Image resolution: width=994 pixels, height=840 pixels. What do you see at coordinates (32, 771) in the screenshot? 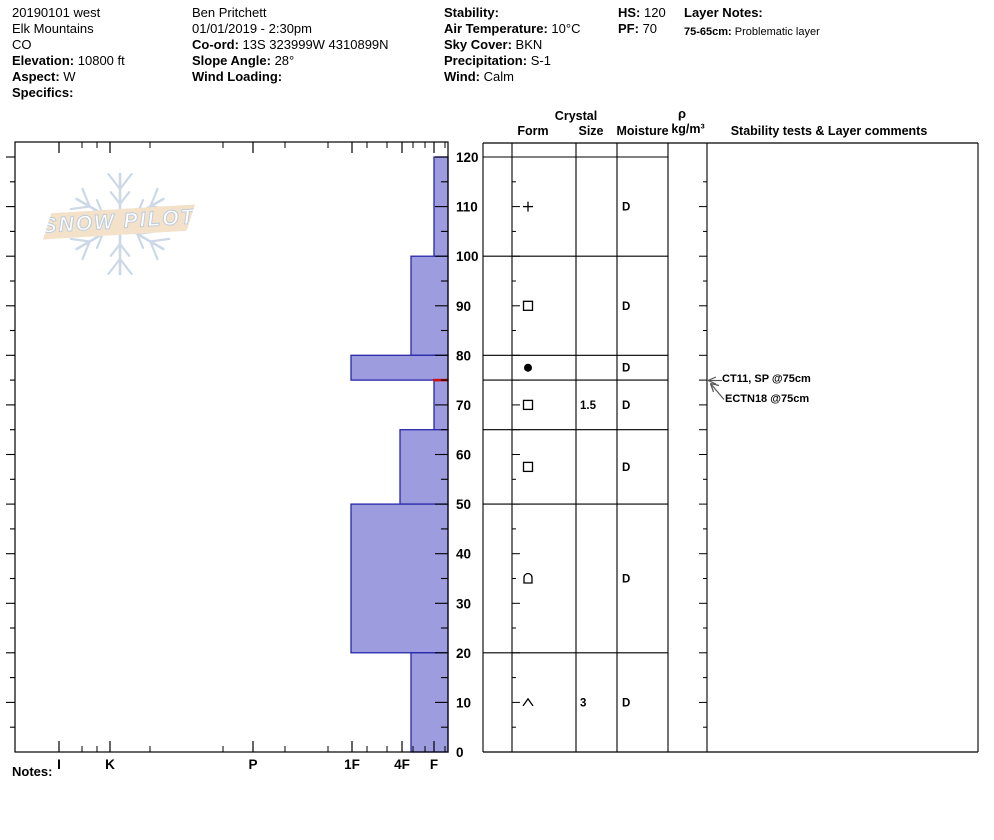
I see `notes-label: Notes:` at bounding box center [32, 771].